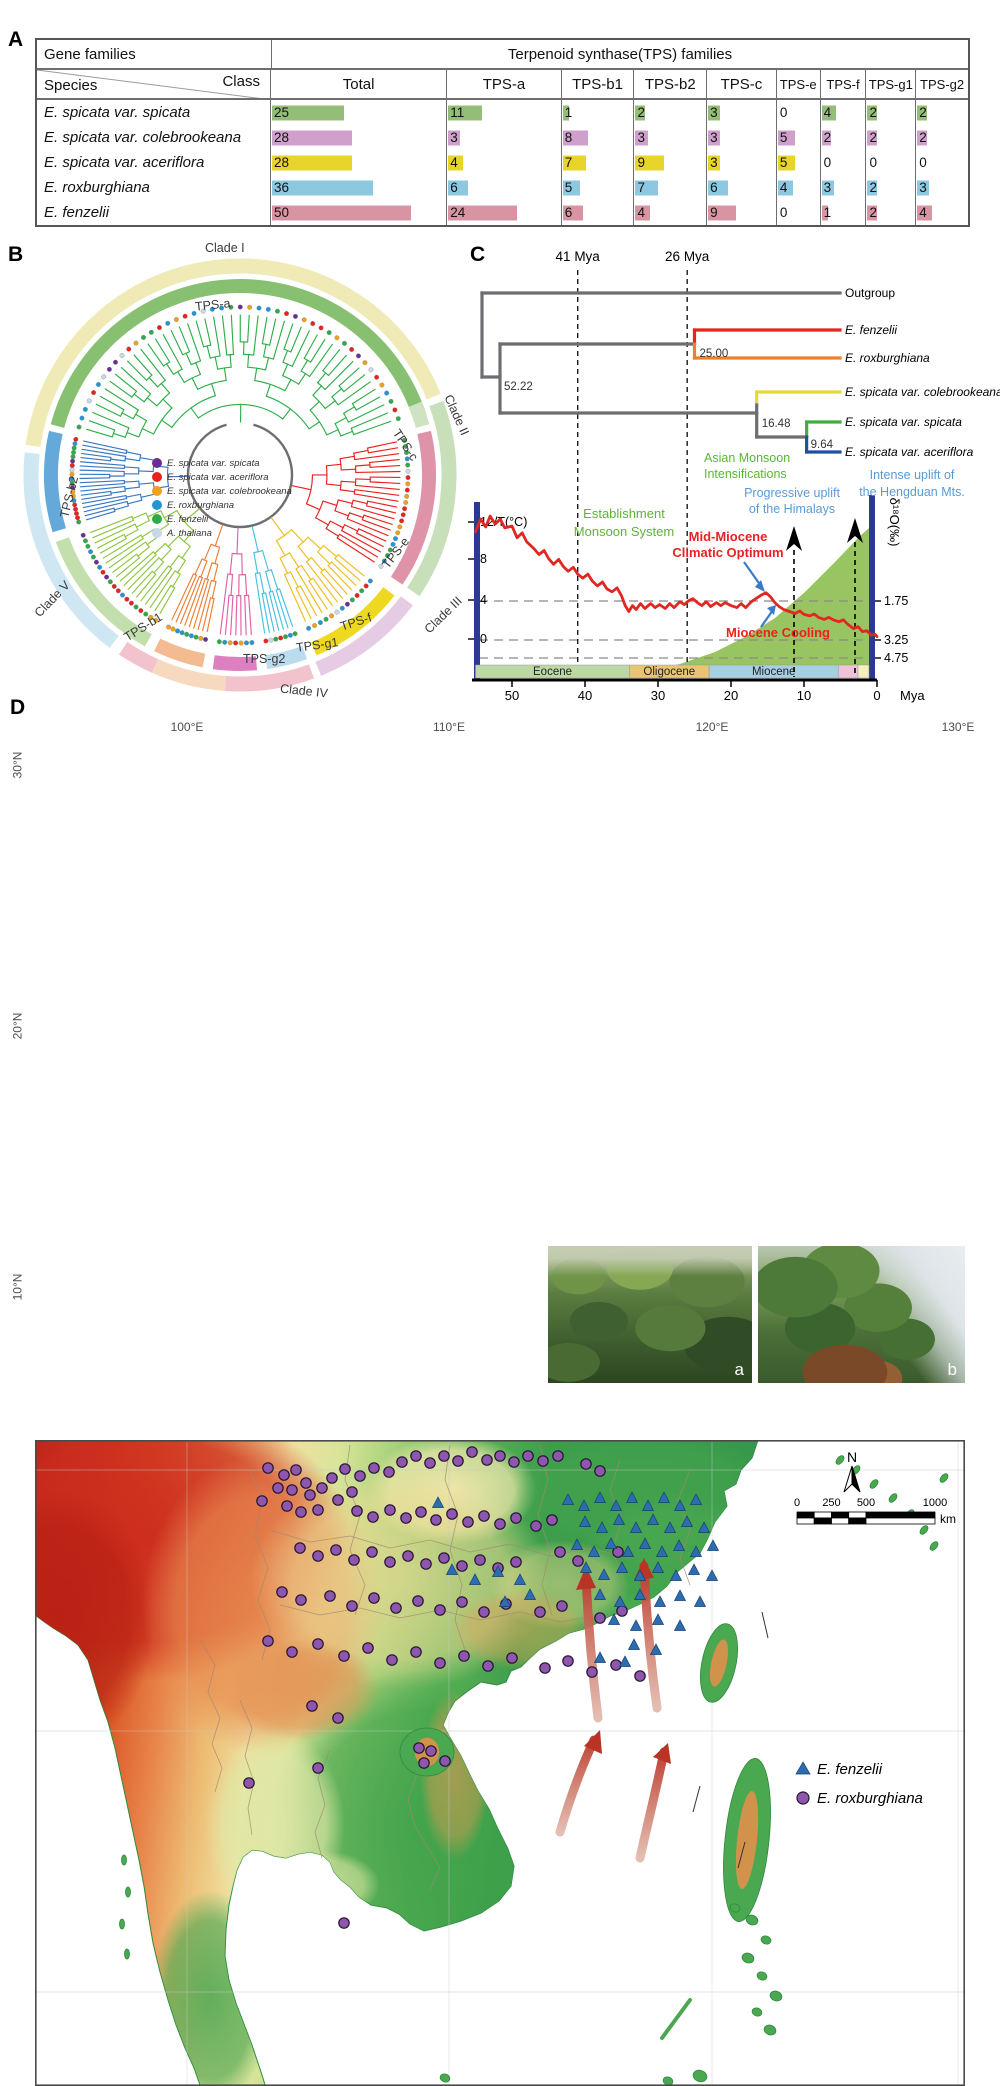 This screenshot has height=2086, width=1000. I want to click on left-tick-label: 0, so click(483, 639).